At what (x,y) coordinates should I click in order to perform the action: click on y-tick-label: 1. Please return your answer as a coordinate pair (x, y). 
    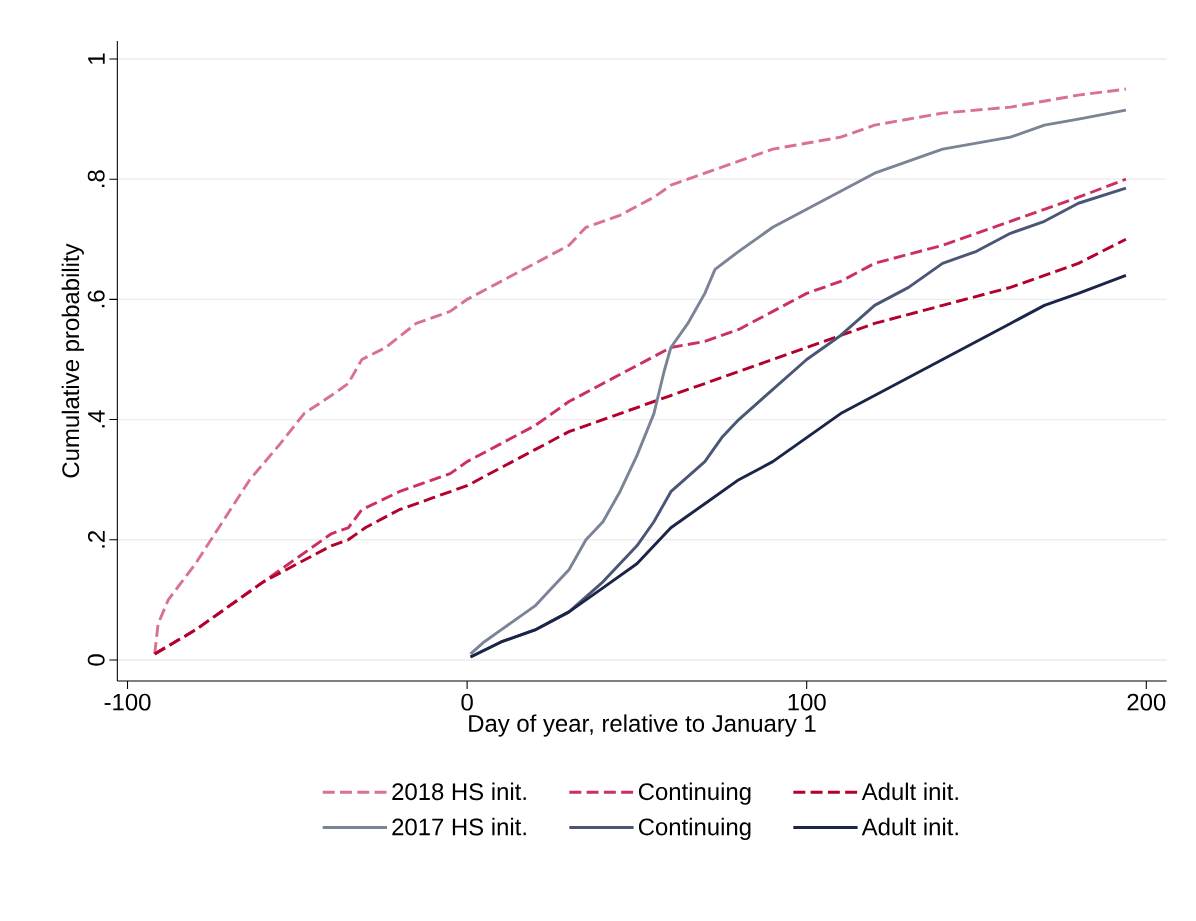
    Looking at the image, I should click on (96, 58).